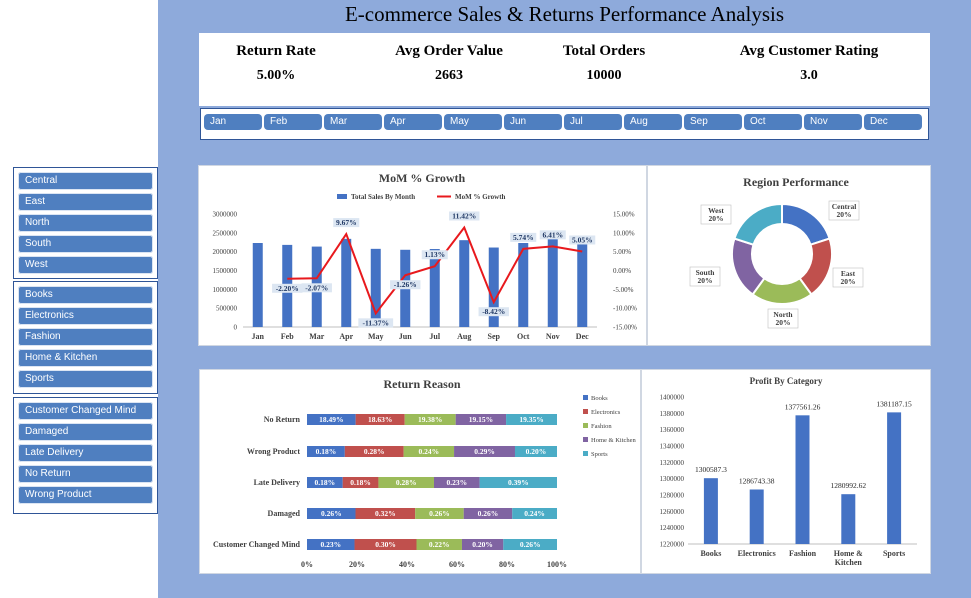 The image size is (971, 598). What do you see at coordinates (783, 322) in the screenshot?
I see `slice-label-value: 20%` at bounding box center [783, 322].